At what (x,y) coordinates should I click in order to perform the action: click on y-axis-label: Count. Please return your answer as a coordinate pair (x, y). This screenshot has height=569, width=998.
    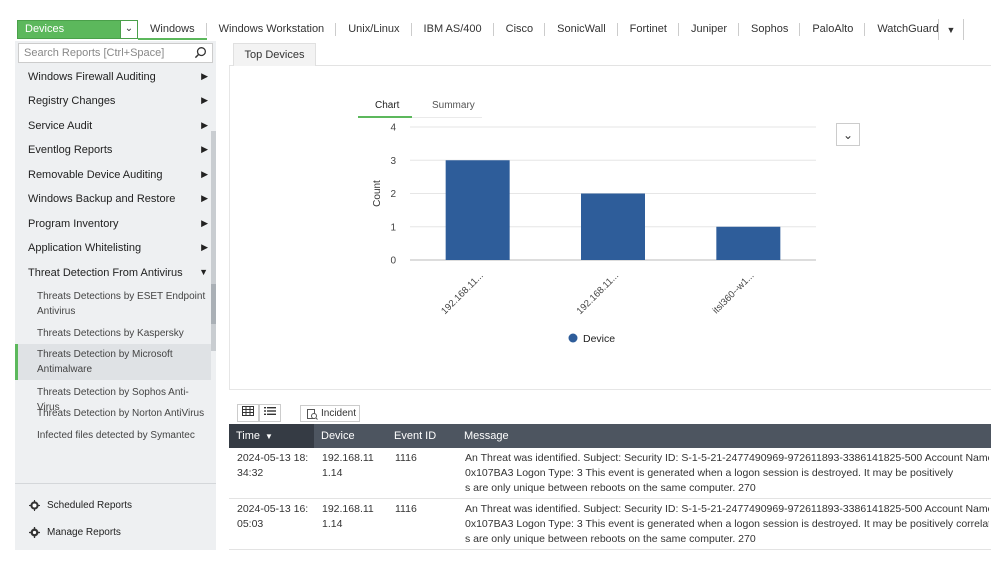
    Looking at the image, I should click on (377, 193).